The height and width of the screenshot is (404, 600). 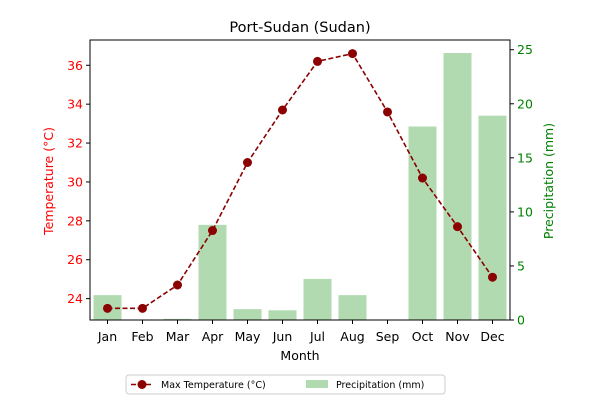 What do you see at coordinates (380, 385) in the screenshot?
I see `legend-precipitation-label: Precipitation (mm)` at bounding box center [380, 385].